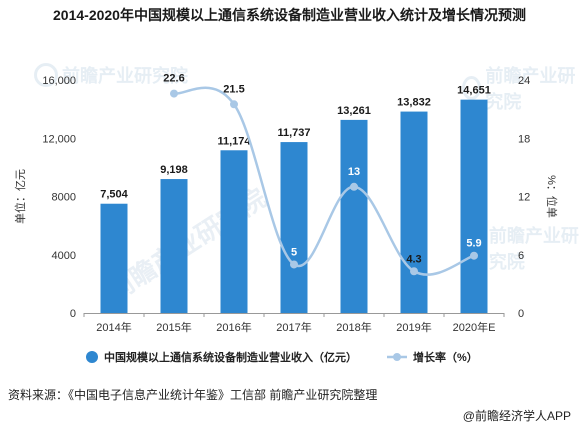  Describe the element at coordinates (474, 91) in the screenshot. I see `bar-value-label: 14,651` at that location.